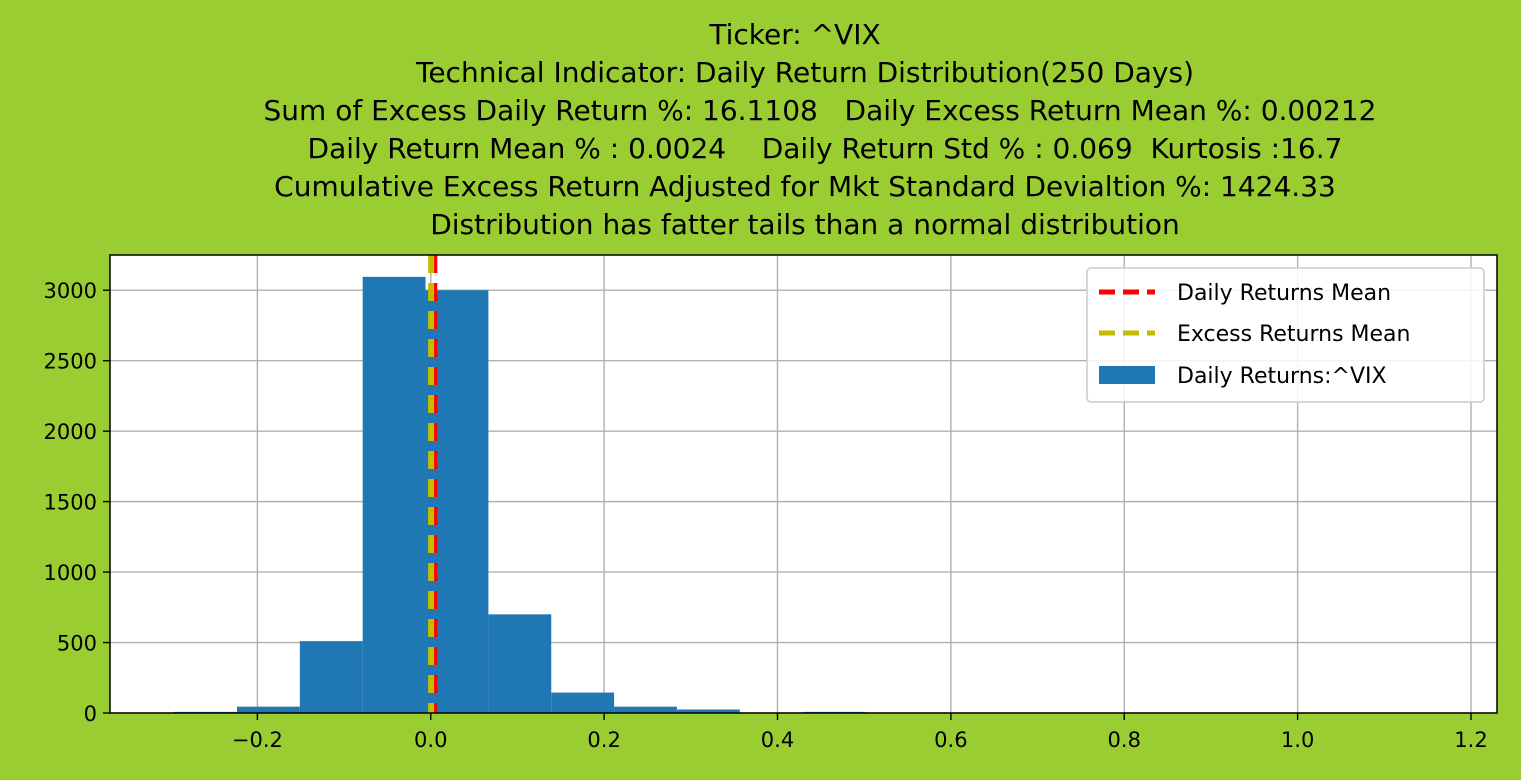  I want to click on x-tick-label-1: 0.0, so click(430, 740).